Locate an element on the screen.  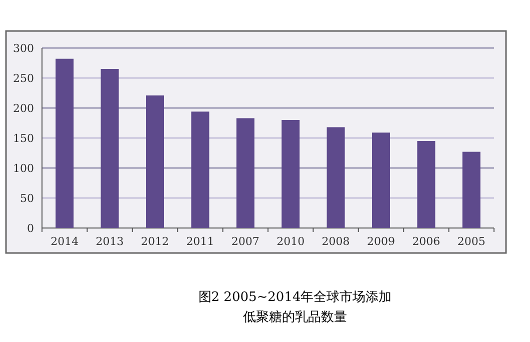
y-tick-label: 150 is located at coordinates (23, 138).